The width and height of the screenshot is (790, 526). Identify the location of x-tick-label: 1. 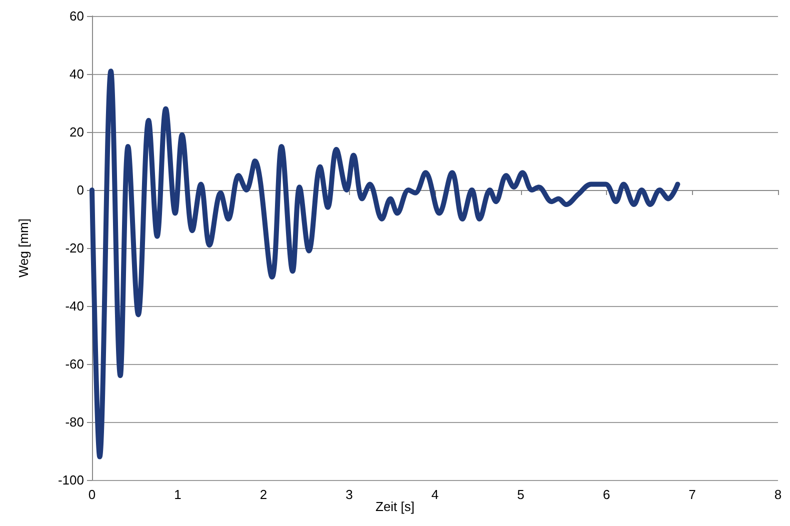
(178, 494).